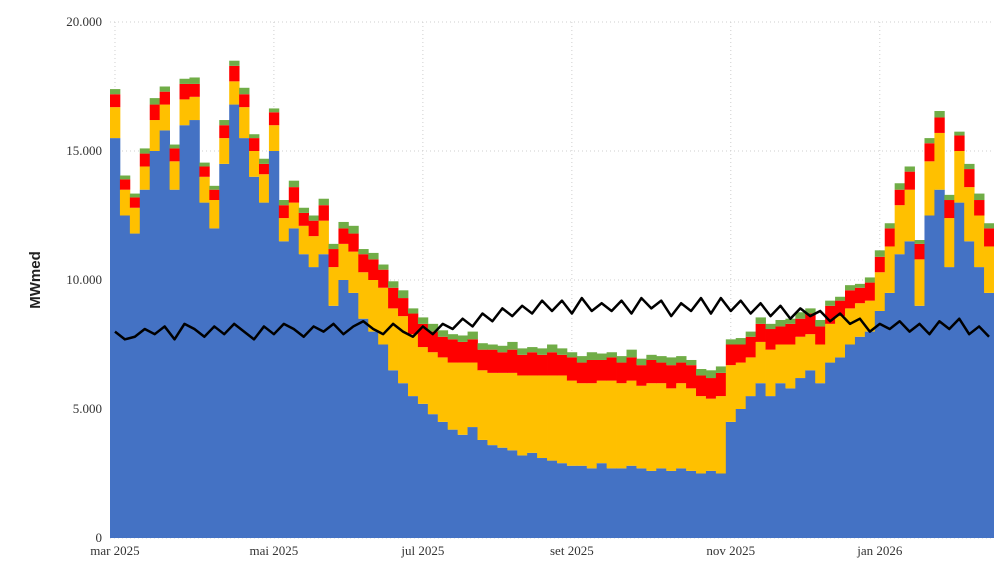  What do you see at coordinates (422, 550) in the screenshot?
I see `x-tick-label: jul 2025` at bounding box center [422, 550].